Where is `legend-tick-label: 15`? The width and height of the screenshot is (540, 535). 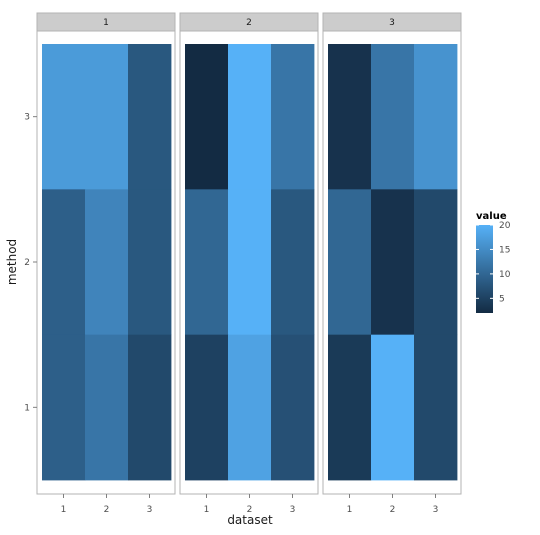
legend-tick-label: 15 is located at coordinates (504, 250).